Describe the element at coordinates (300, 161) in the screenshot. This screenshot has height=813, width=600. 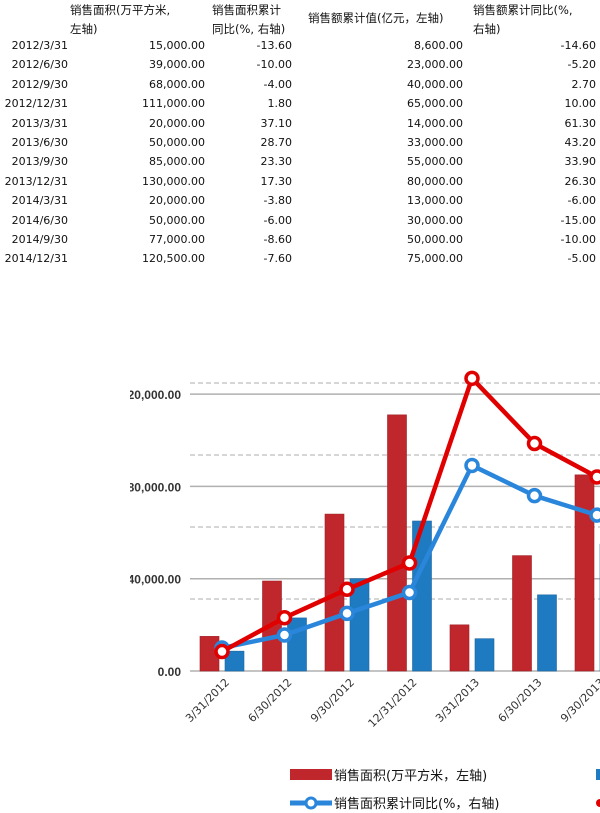
I see `table-row: 2013/9/30 85,000.00 23.30 55,000.00 33.90` at that location.